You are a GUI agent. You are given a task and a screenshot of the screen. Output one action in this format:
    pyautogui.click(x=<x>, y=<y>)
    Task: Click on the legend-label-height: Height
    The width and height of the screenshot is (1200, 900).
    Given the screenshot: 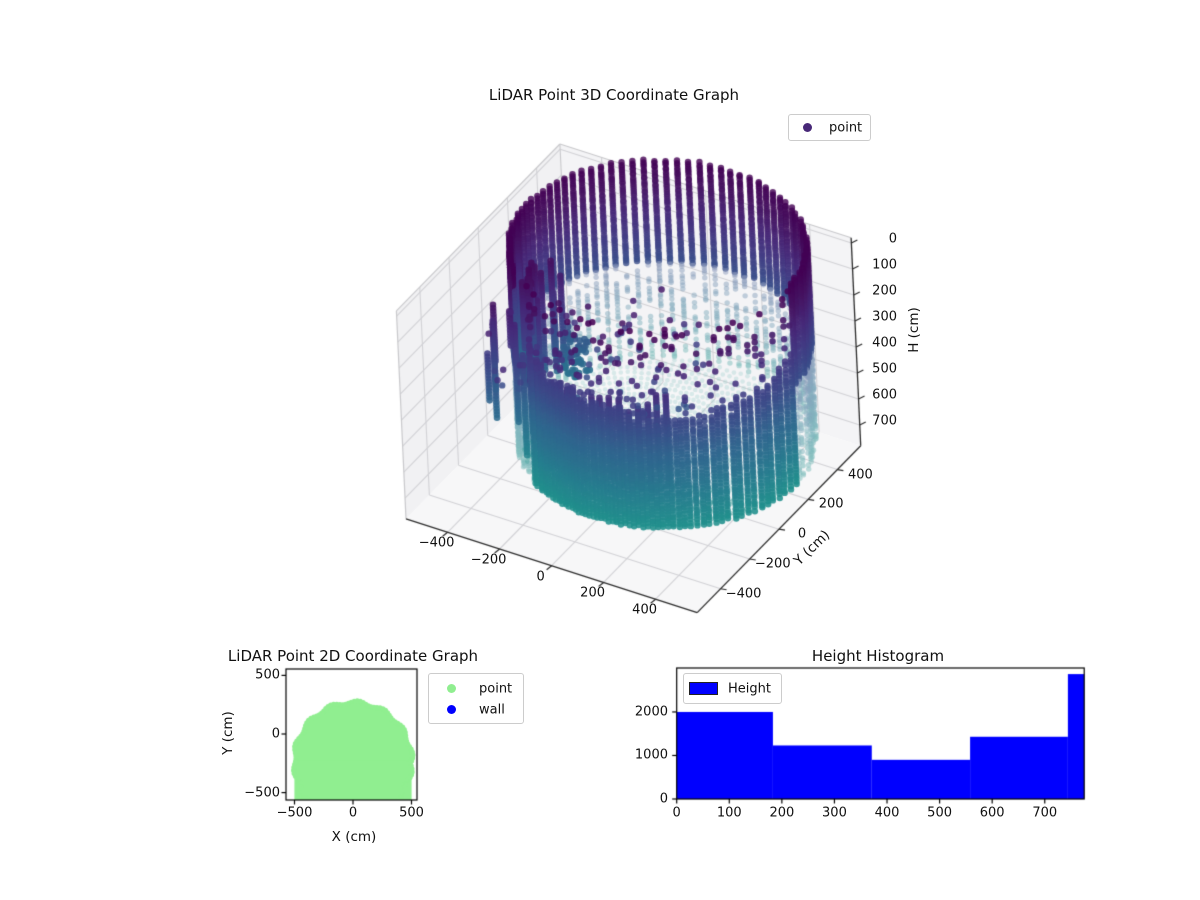 What is the action you would take?
    pyautogui.click(x=749, y=689)
    